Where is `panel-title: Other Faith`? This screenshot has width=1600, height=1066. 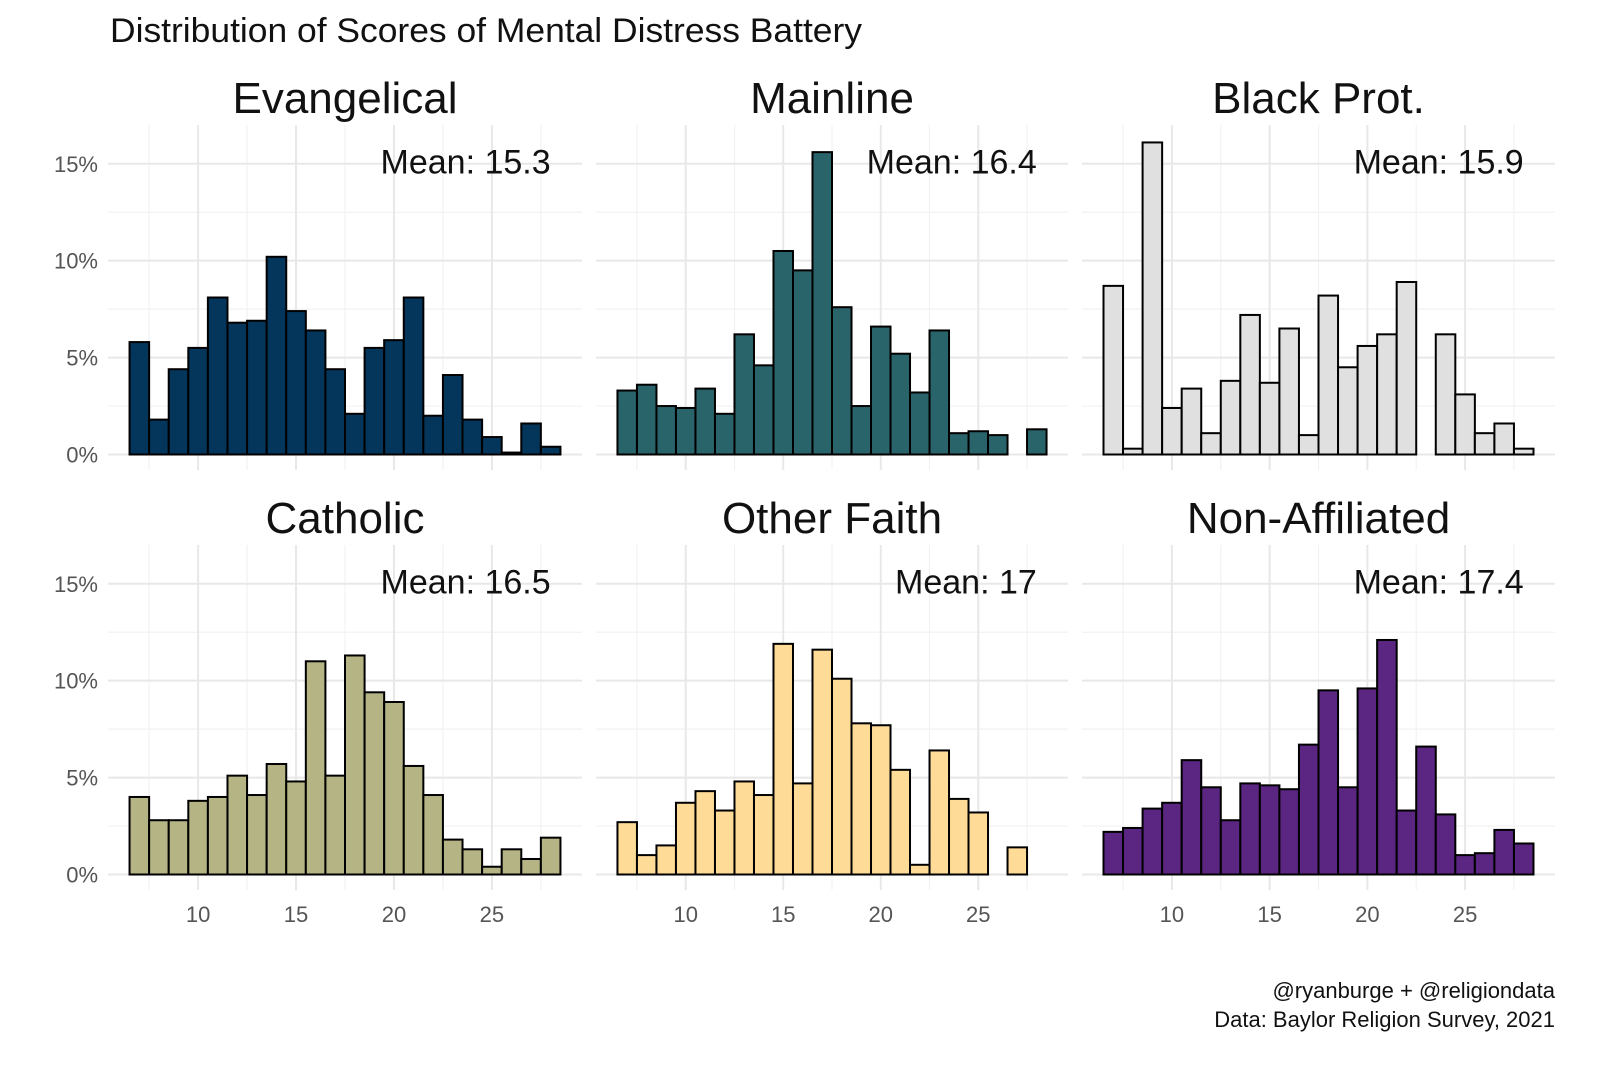
panel-title: Other Faith is located at coordinates (832, 518).